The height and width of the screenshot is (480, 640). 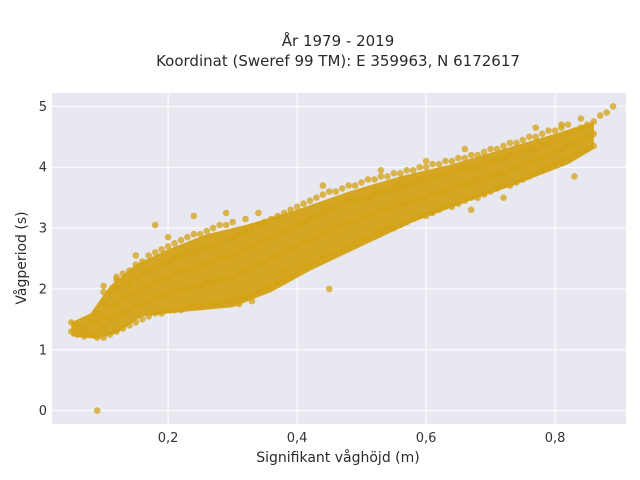 What do you see at coordinates (21, 257) in the screenshot?
I see `y-axis-label: Vågperiod (s)` at bounding box center [21, 257].